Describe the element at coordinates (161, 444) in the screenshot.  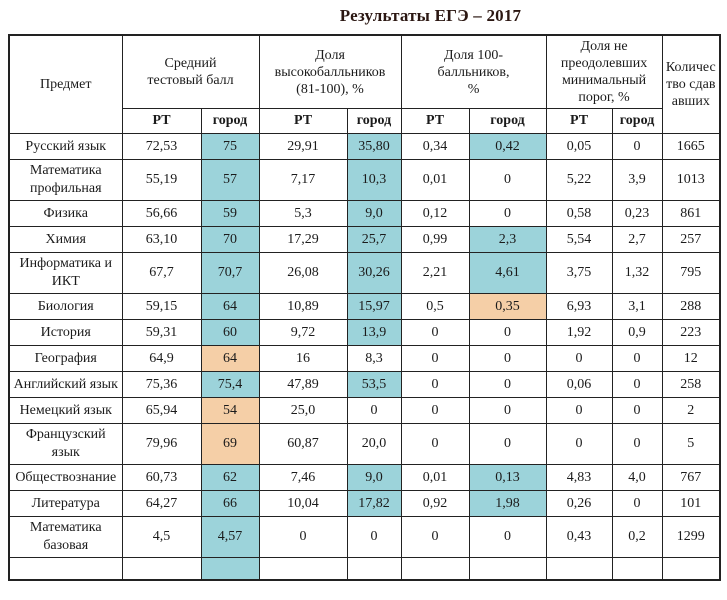
I see `value-cell: 79,96` at that location.